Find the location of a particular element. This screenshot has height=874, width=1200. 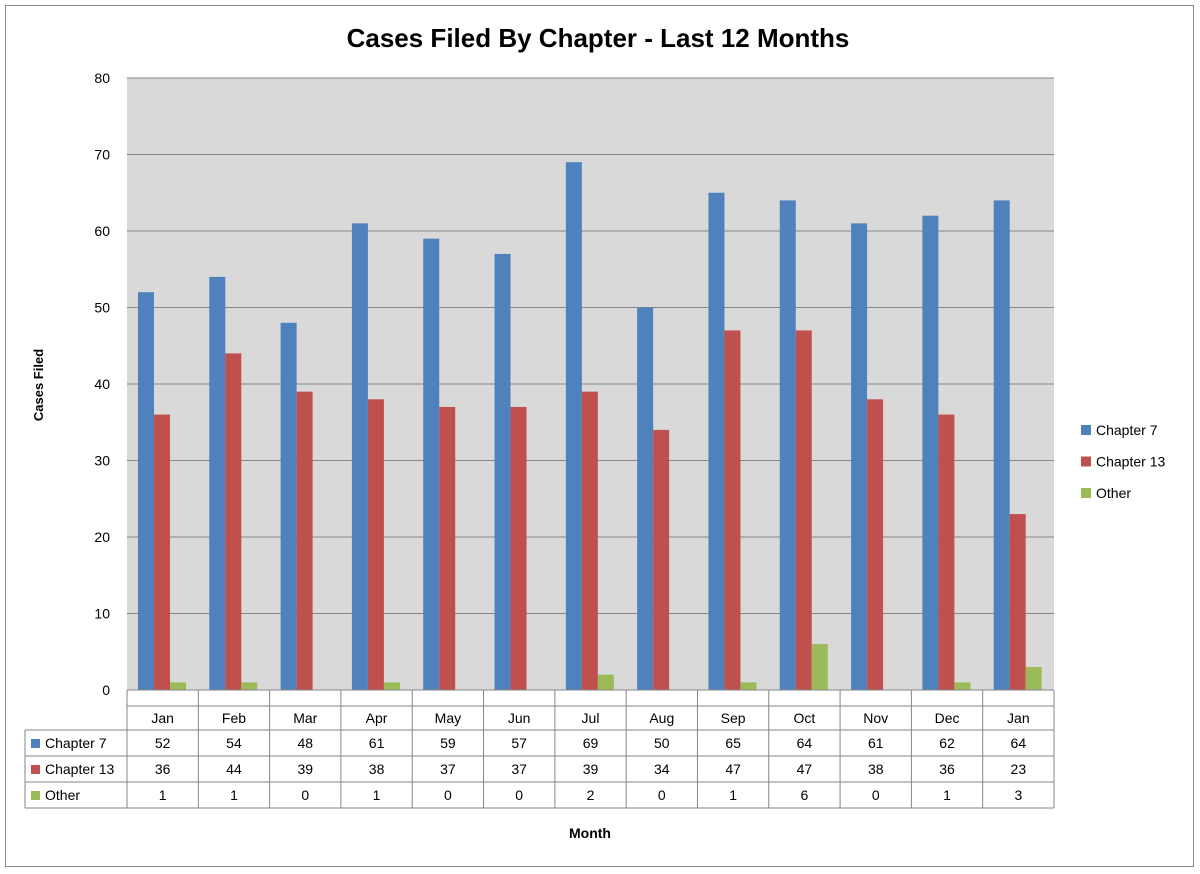

x-tick-label: Jan is located at coordinates (1018, 718).